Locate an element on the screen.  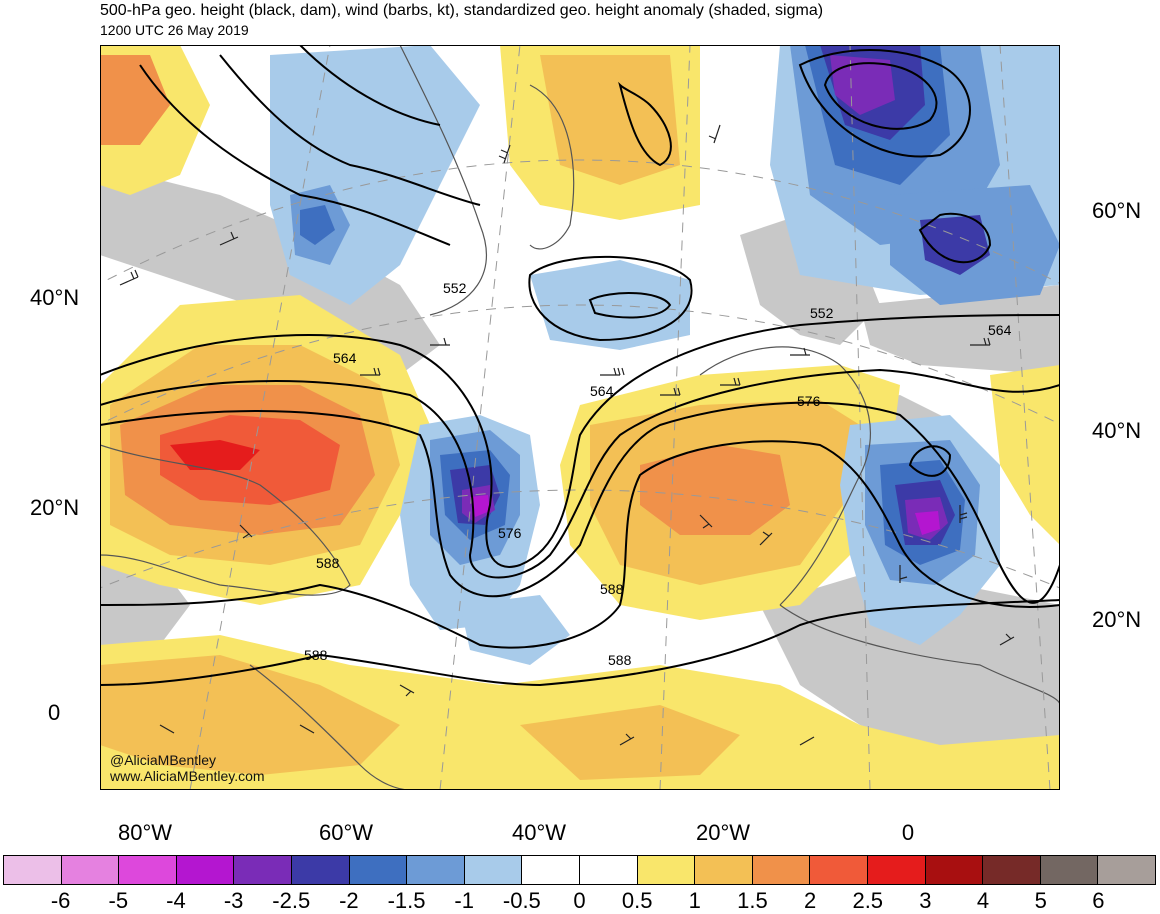
colorbar-tick-label: -6 is located at coordinates (60, 900).